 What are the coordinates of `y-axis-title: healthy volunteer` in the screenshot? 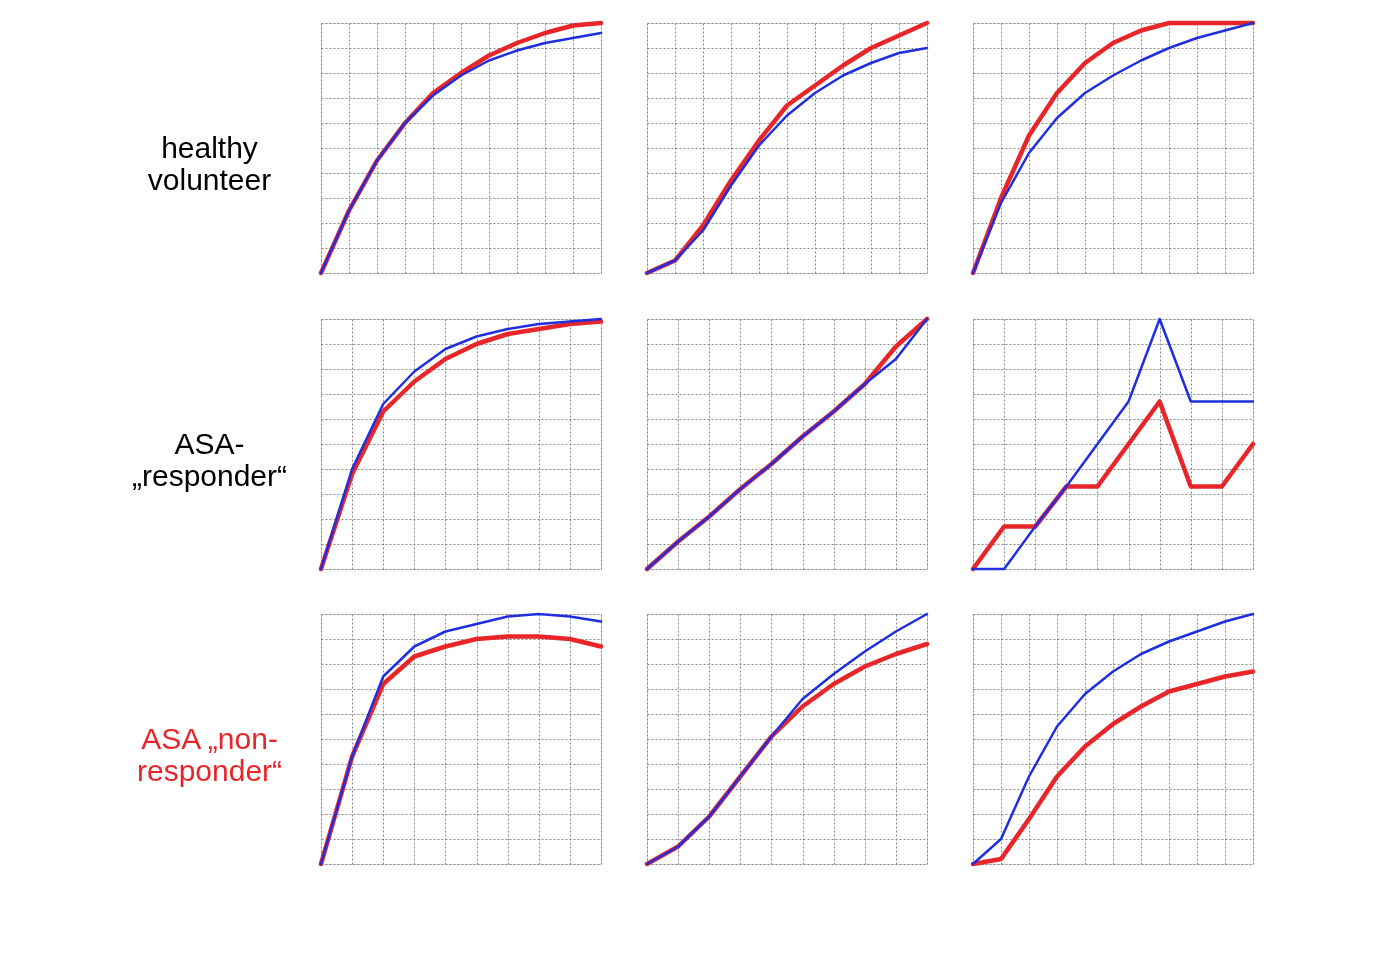 It's located at (209, 163).